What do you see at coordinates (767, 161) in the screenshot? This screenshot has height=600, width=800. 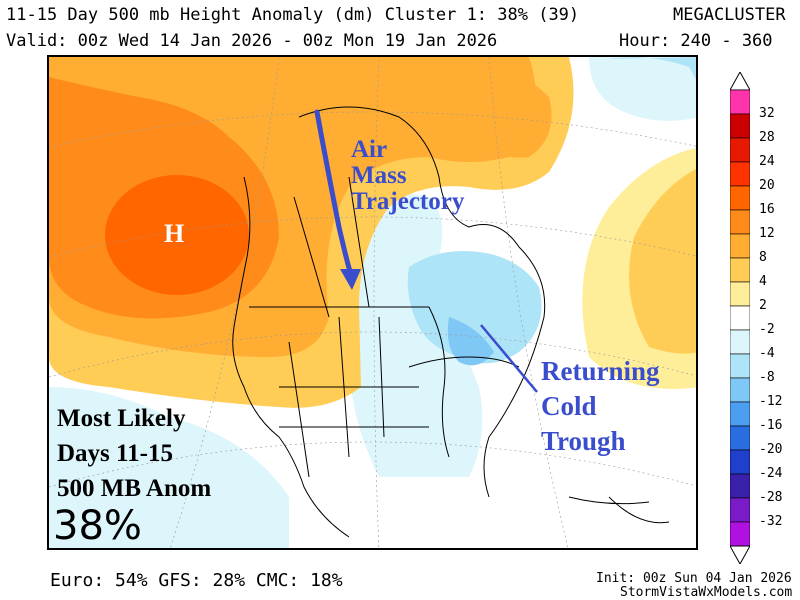 I see `colorbar-label: 24` at bounding box center [767, 161].